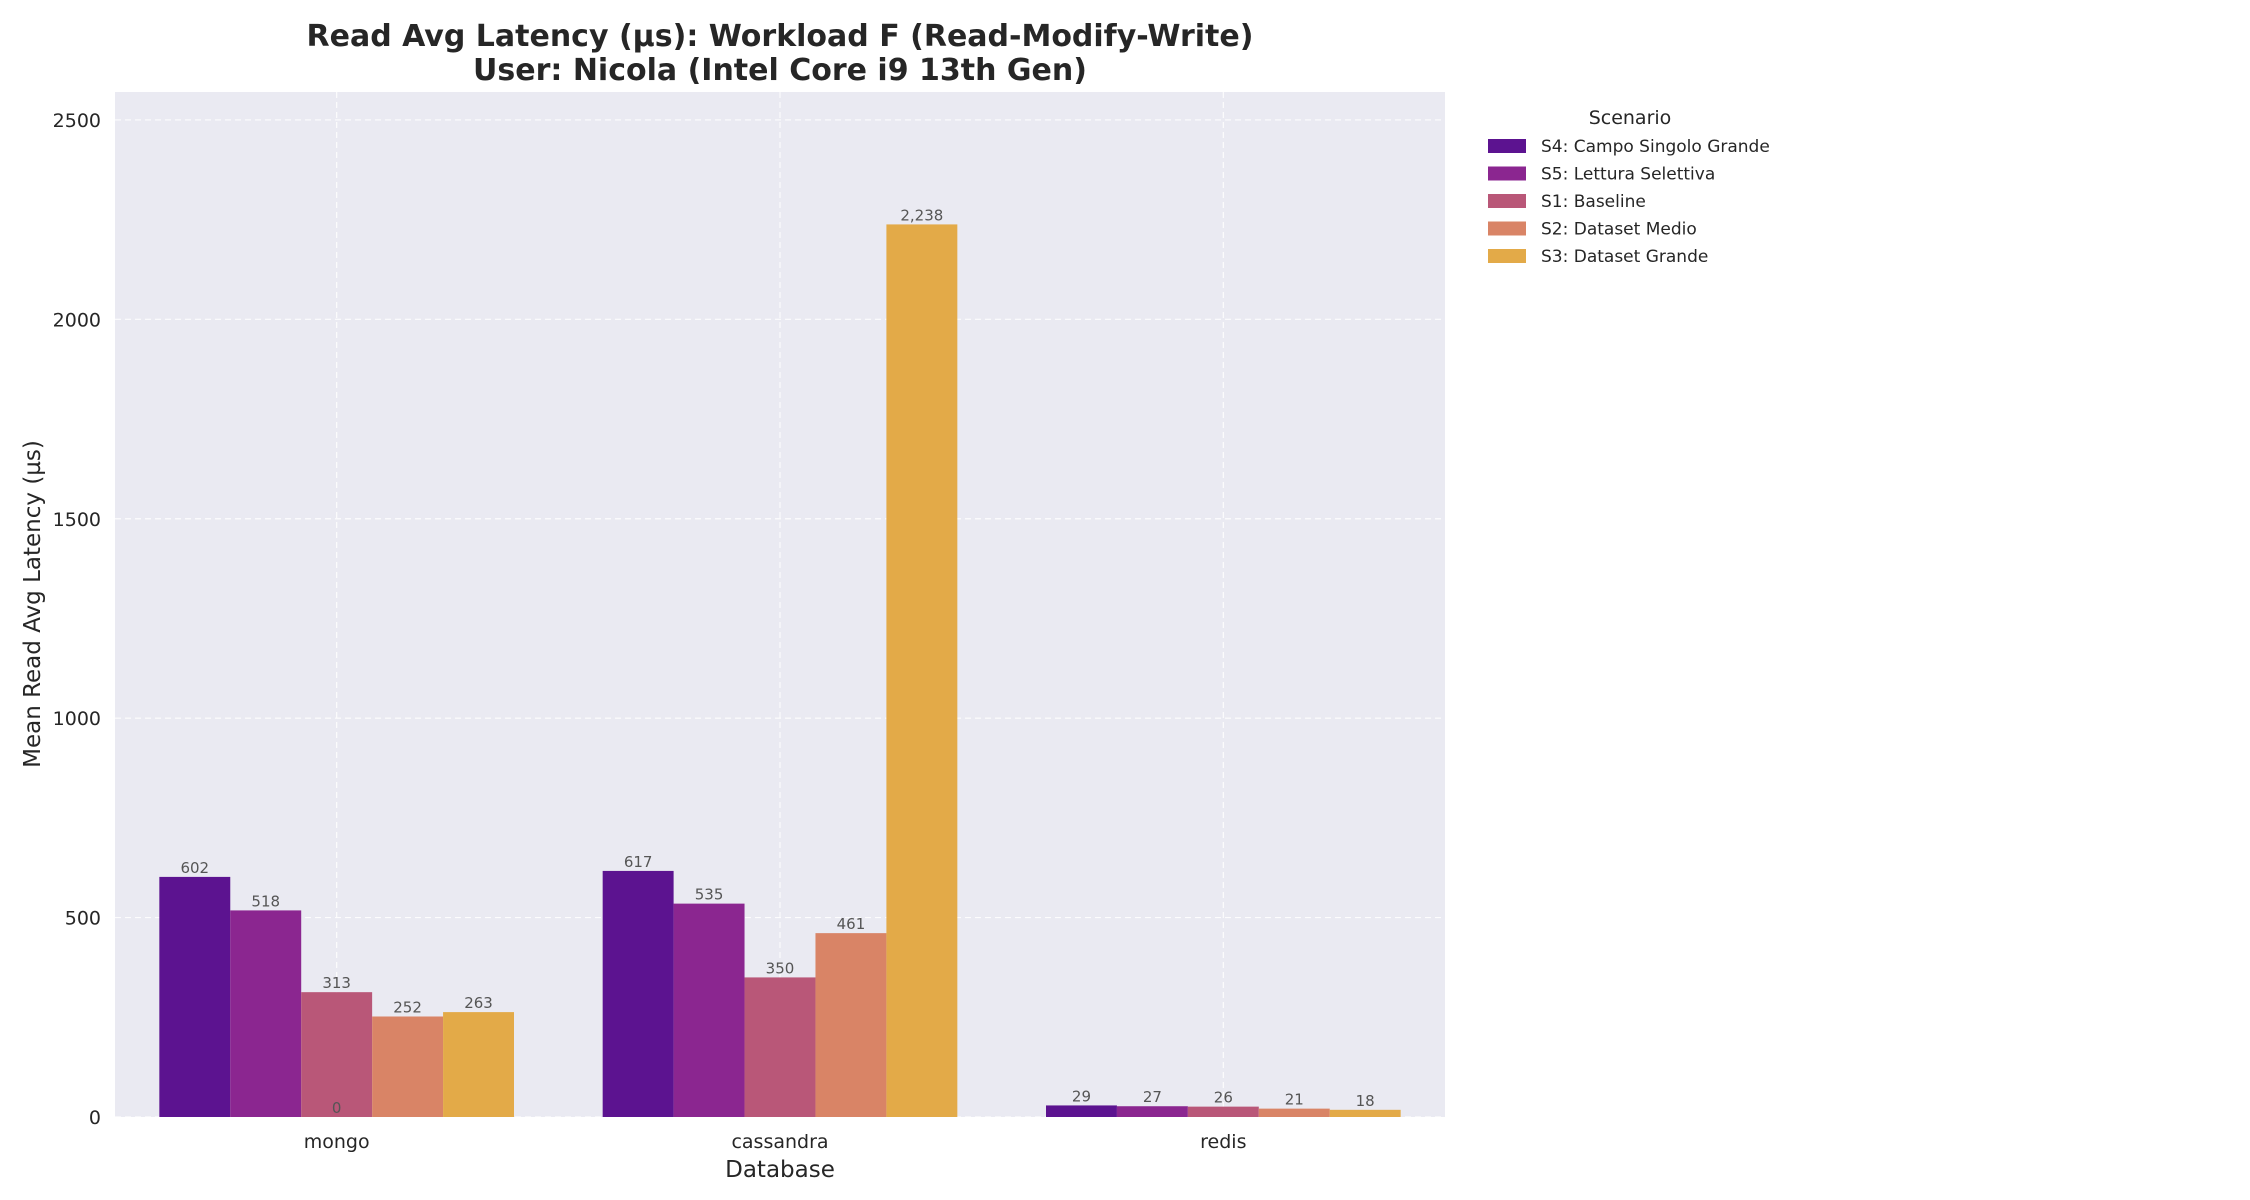 This screenshot has height=1200, width=2250. I want to click on x-tick-label: cassandra, so click(779, 1142).